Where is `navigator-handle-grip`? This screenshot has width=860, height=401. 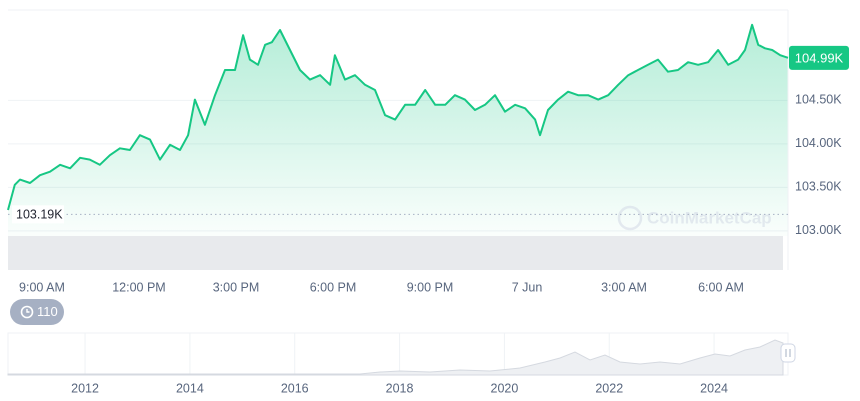 navigator-handle-grip is located at coordinates (788, 353).